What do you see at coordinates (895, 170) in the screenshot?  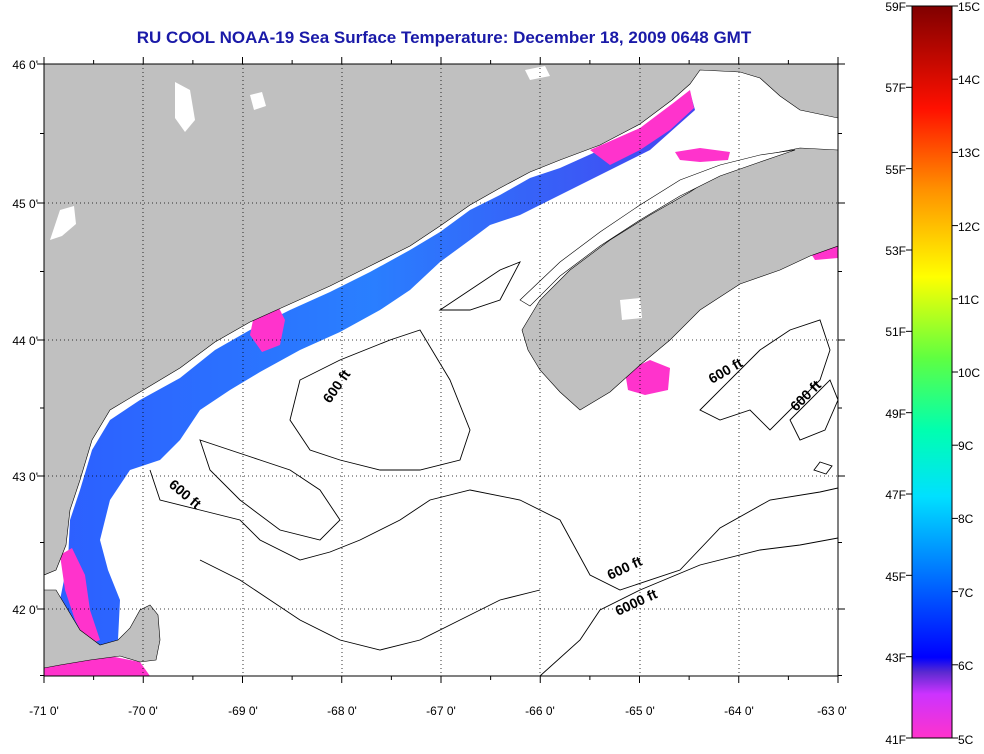 I see `colorbar-f-label: 55F` at bounding box center [895, 170].